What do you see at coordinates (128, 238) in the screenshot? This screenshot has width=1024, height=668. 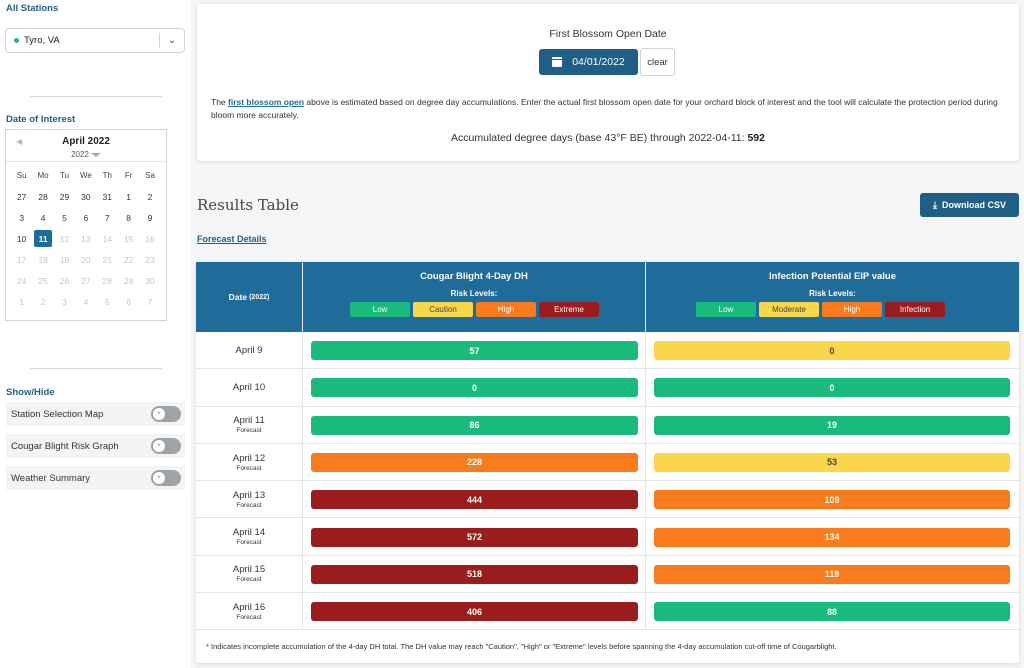 I see `calendar-day: 15` at bounding box center [128, 238].